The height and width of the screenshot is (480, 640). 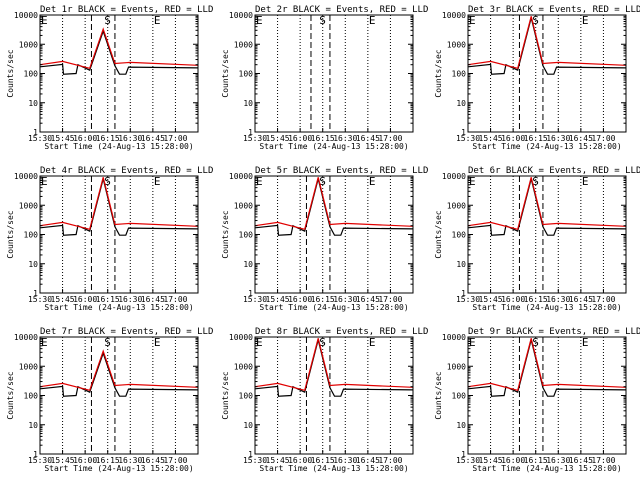 I want to click on panel-title: Det 2r BLACK = Events, RED = LLD, so click(x=341, y=10).